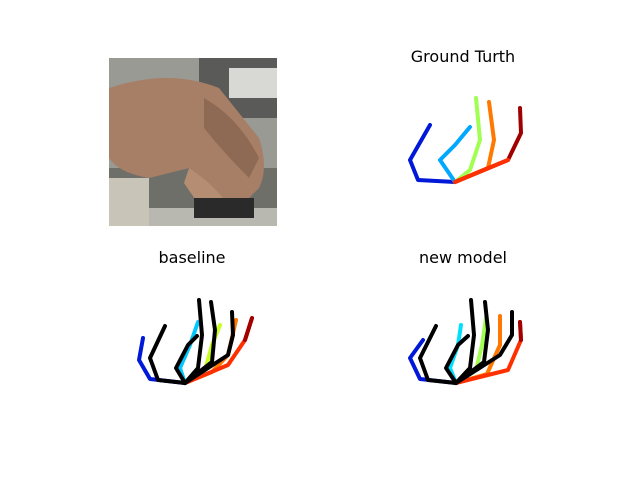  Describe the element at coordinates (465, 140) in the screenshot. I see `ground-truth-skeleton` at that location.